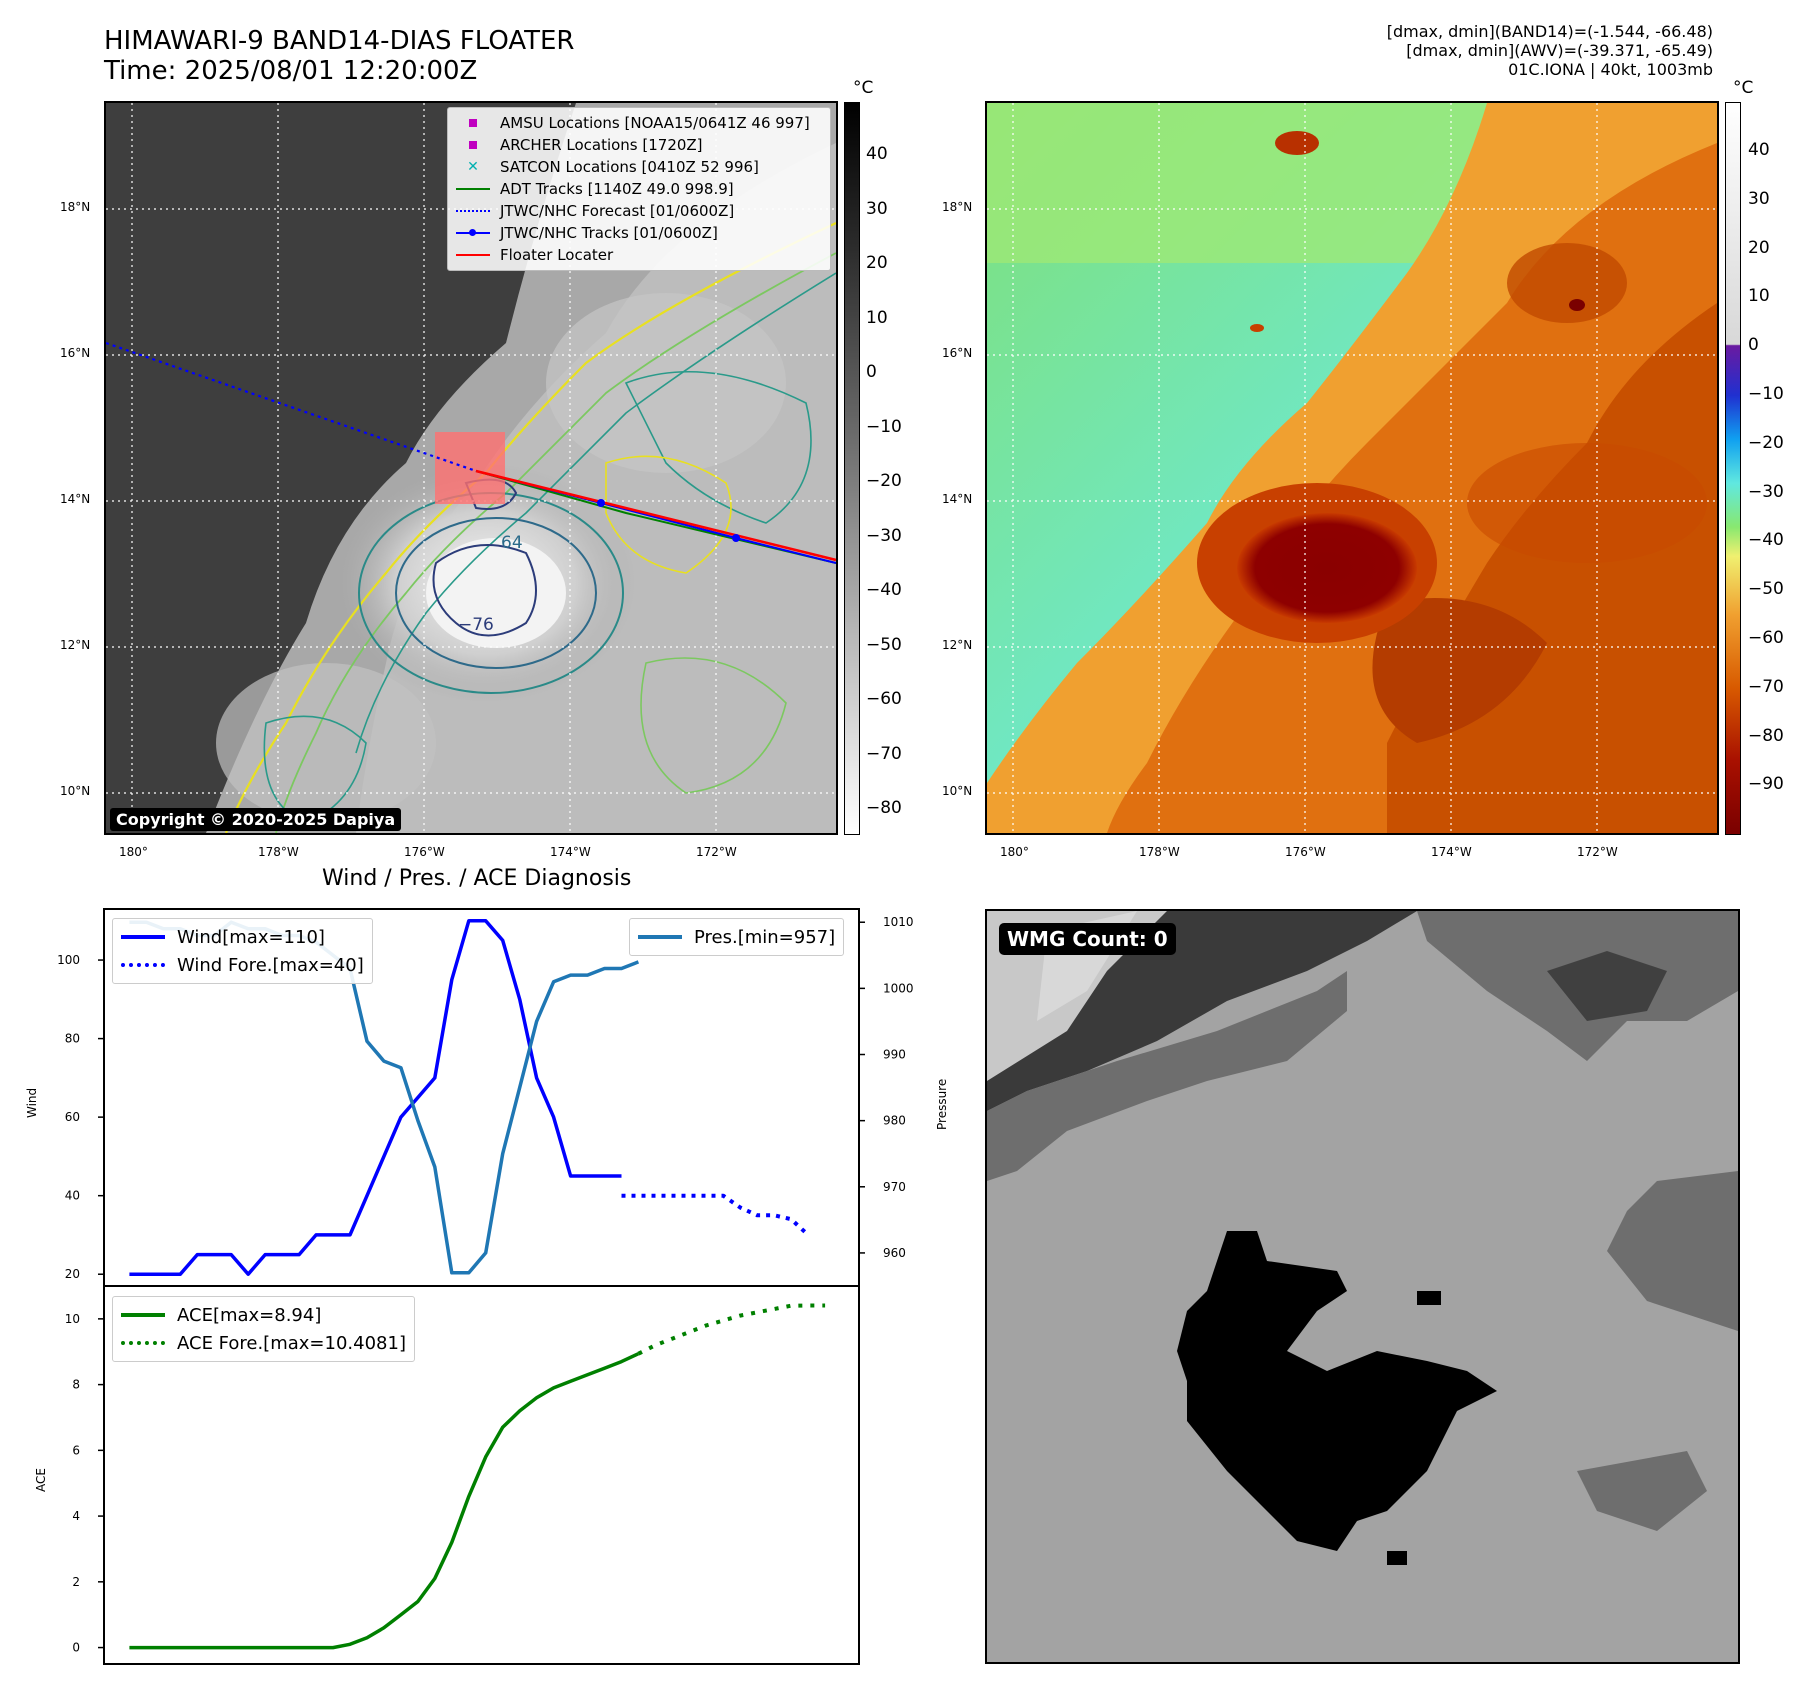 The image size is (1797, 1690). I want to click on legend-label: ACE[max=8.94], so click(249, 1315).